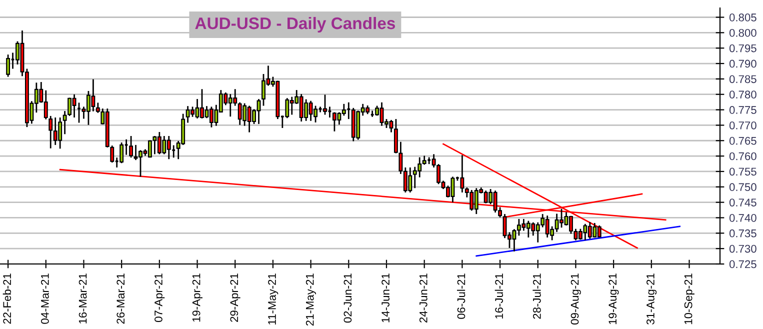 This screenshot has height=329, width=763. Describe the element at coordinates (461, 296) in the screenshot. I see `x-tick-label: 06-Jul-21` at that location.